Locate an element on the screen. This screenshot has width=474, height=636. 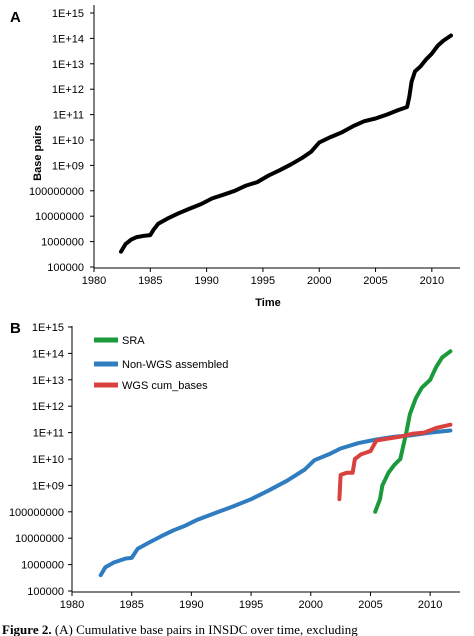
panel-b-y-tick-label: 1E+11 is located at coordinates (48, 434).